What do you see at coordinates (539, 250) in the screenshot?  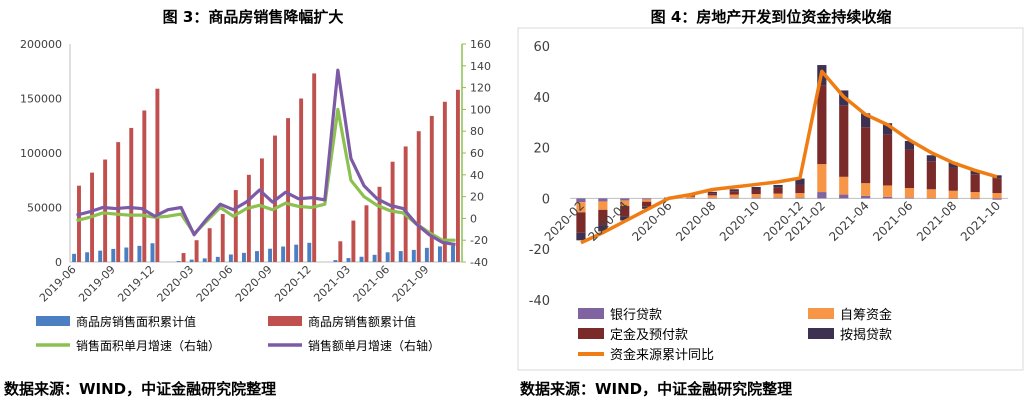 I see `y-tick-label: -20` at bounding box center [539, 250].